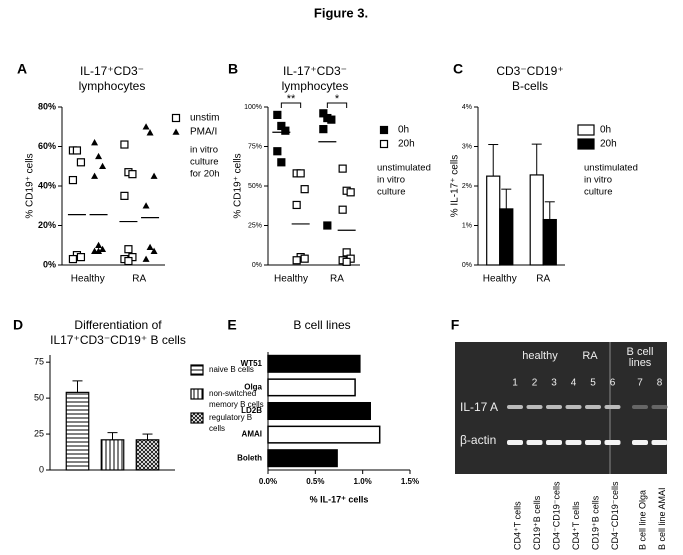 Image resolution: width=683 pixels, height=555 pixels. Describe the element at coordinates (535, 383) in the screenshot. I see `lane-number: 2` at that location.